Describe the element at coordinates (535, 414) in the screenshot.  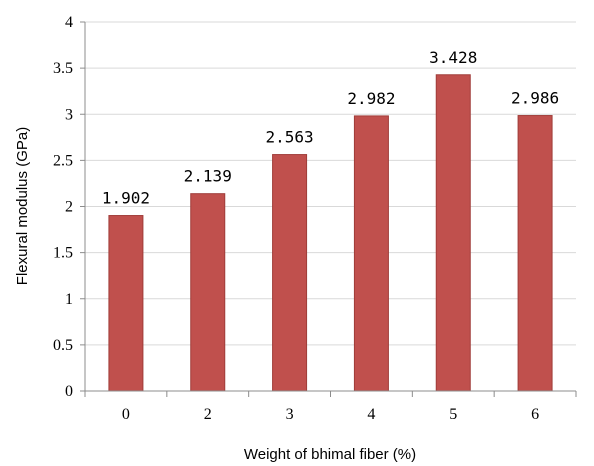
I see `x-tick-label: 6` at that location.